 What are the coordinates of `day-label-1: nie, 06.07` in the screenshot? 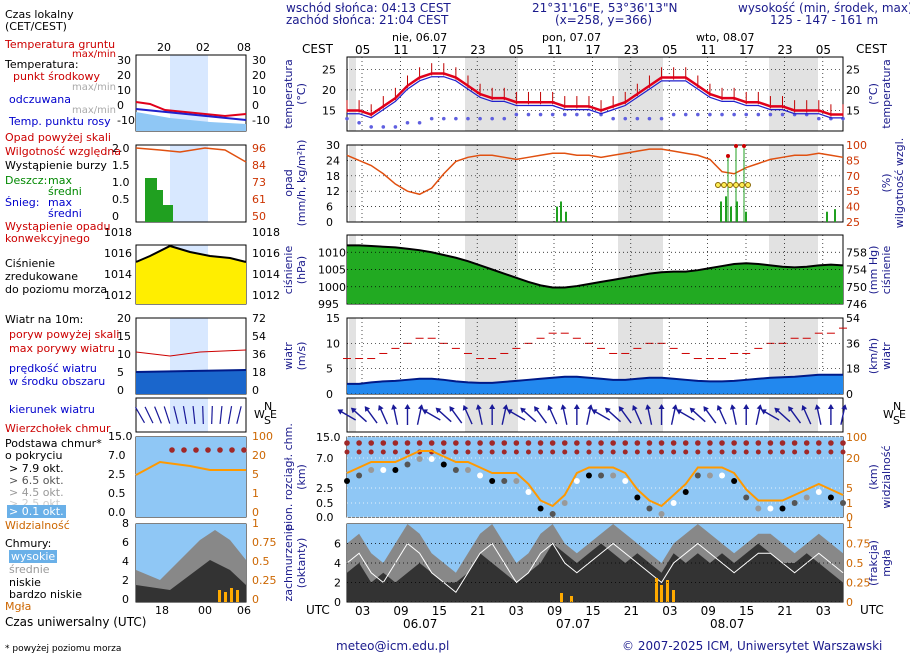 It's located at (420, 37).